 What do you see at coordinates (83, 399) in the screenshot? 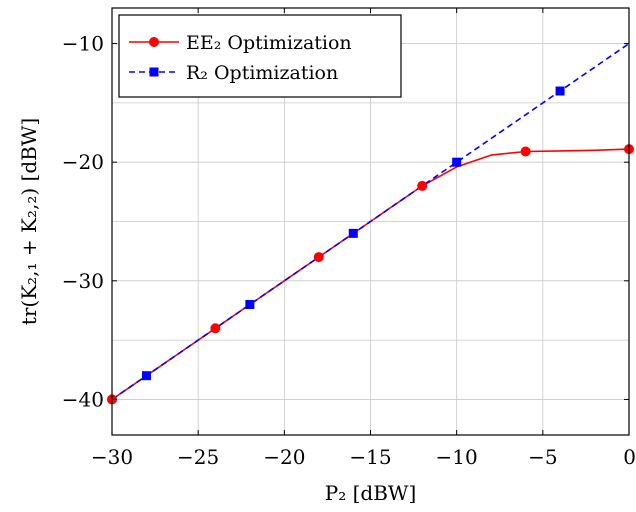
I see `y-tick-label: −40` at bounding box center [83, 399].